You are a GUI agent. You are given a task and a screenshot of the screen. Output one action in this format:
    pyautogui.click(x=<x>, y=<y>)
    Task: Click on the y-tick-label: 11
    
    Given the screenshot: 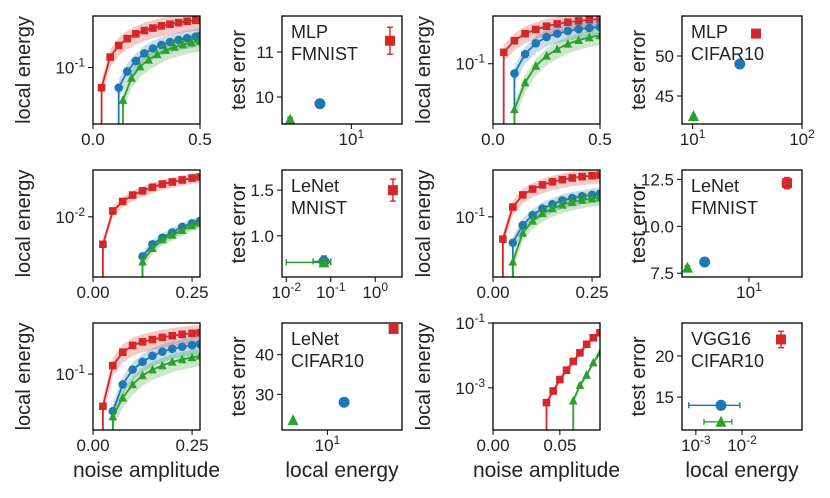 What is the action you would take?
    pyautogui.click(x=265, y=52)
    